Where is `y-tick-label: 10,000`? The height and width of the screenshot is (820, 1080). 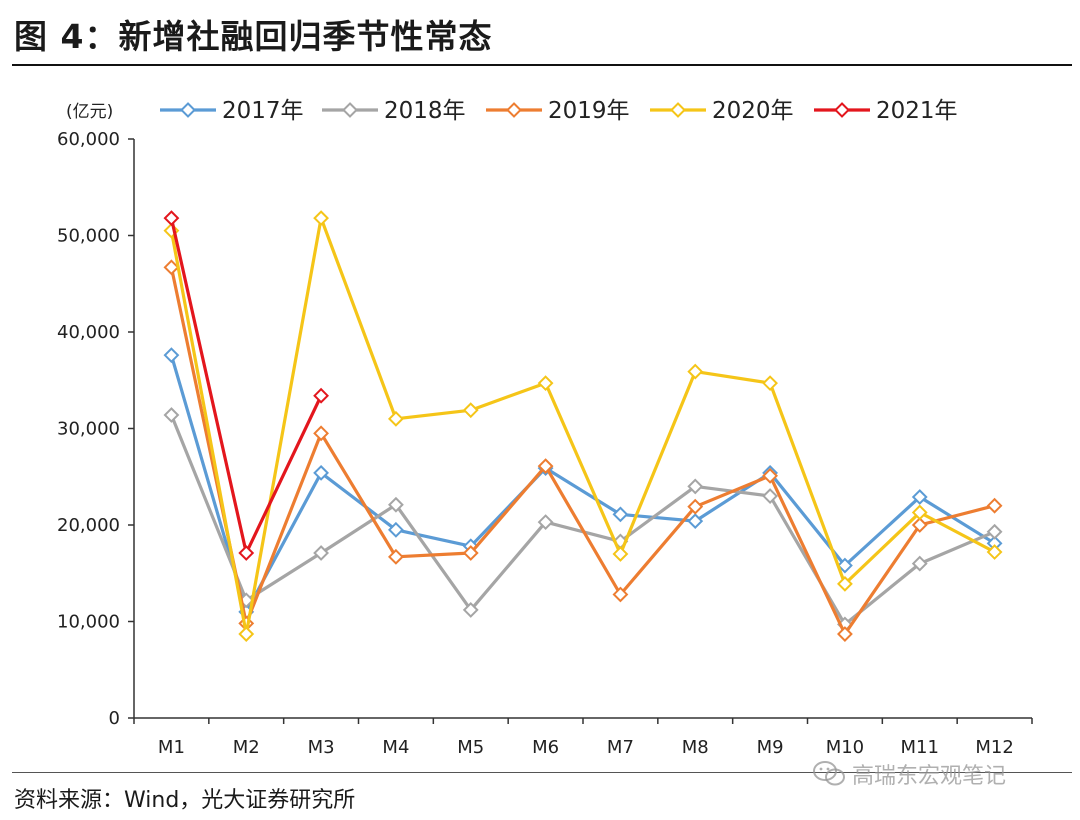
y-tick-label: 10,000 is located at coordinates (88, 622).